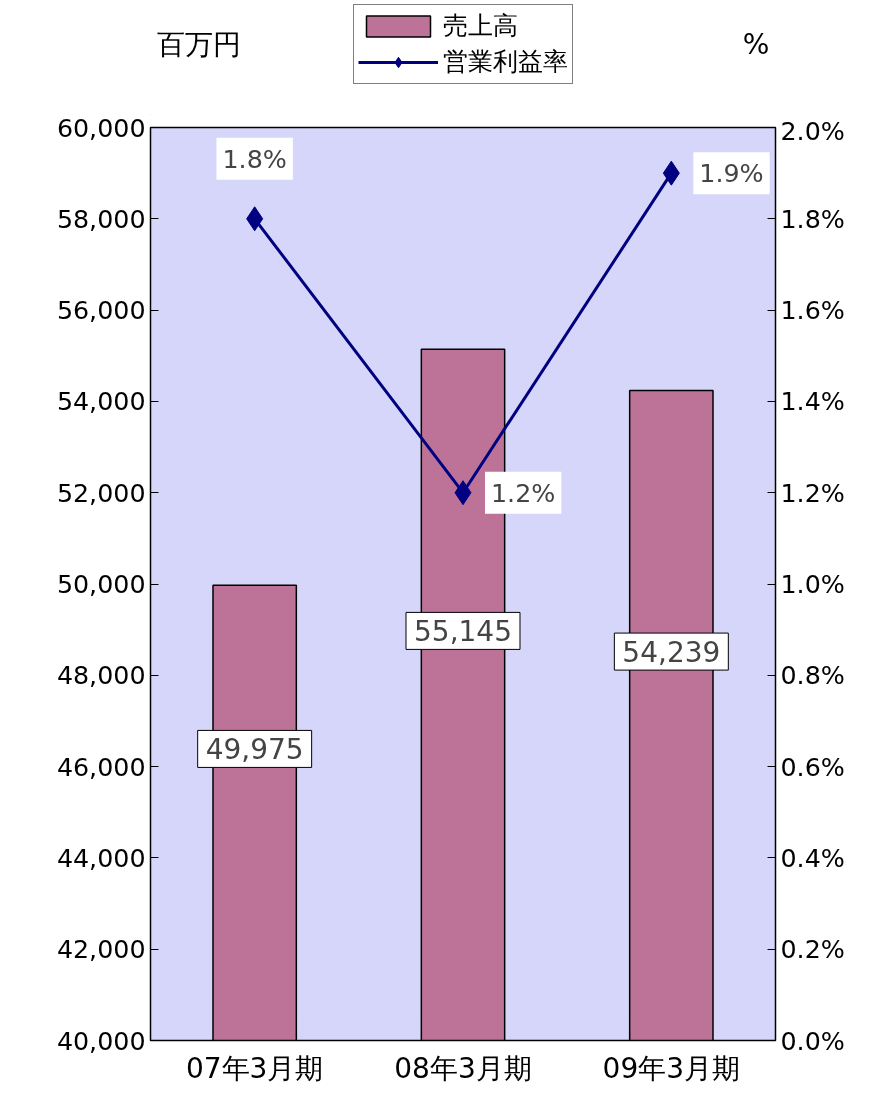 The image size is (890, 1111). Describe the element at coordinates (101, 584) in the screenshot. I see `y-tick-label: 50,000` at that location.